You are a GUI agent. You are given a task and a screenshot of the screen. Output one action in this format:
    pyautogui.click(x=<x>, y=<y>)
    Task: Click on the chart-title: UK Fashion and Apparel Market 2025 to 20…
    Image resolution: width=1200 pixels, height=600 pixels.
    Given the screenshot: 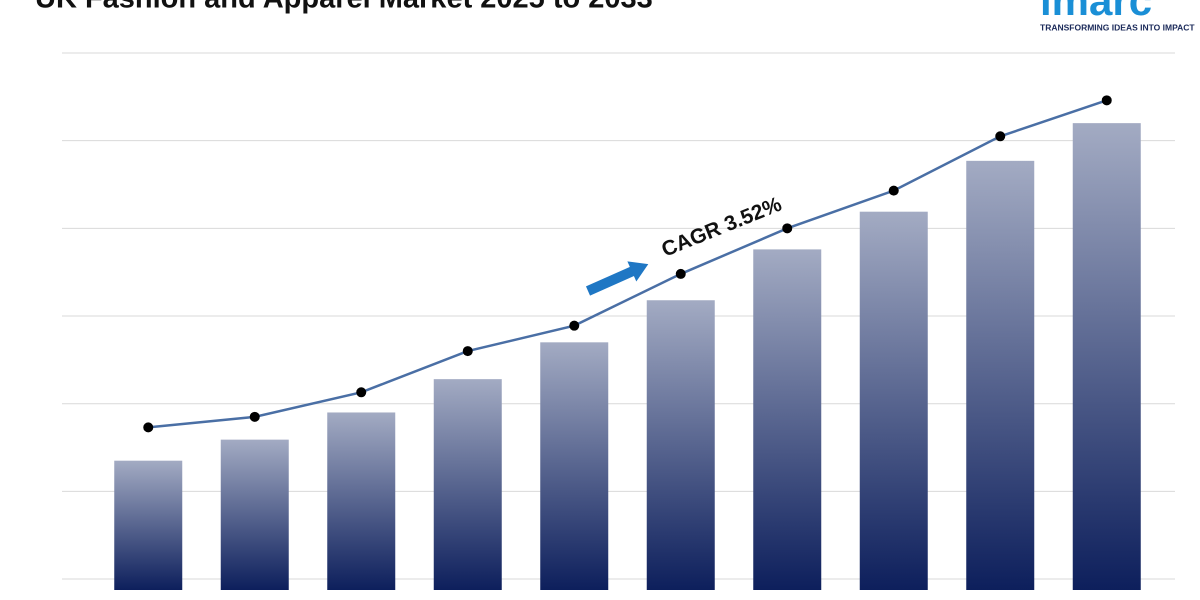 What is the action you would take?
    pyautogui.click(x=344, y=7)
    